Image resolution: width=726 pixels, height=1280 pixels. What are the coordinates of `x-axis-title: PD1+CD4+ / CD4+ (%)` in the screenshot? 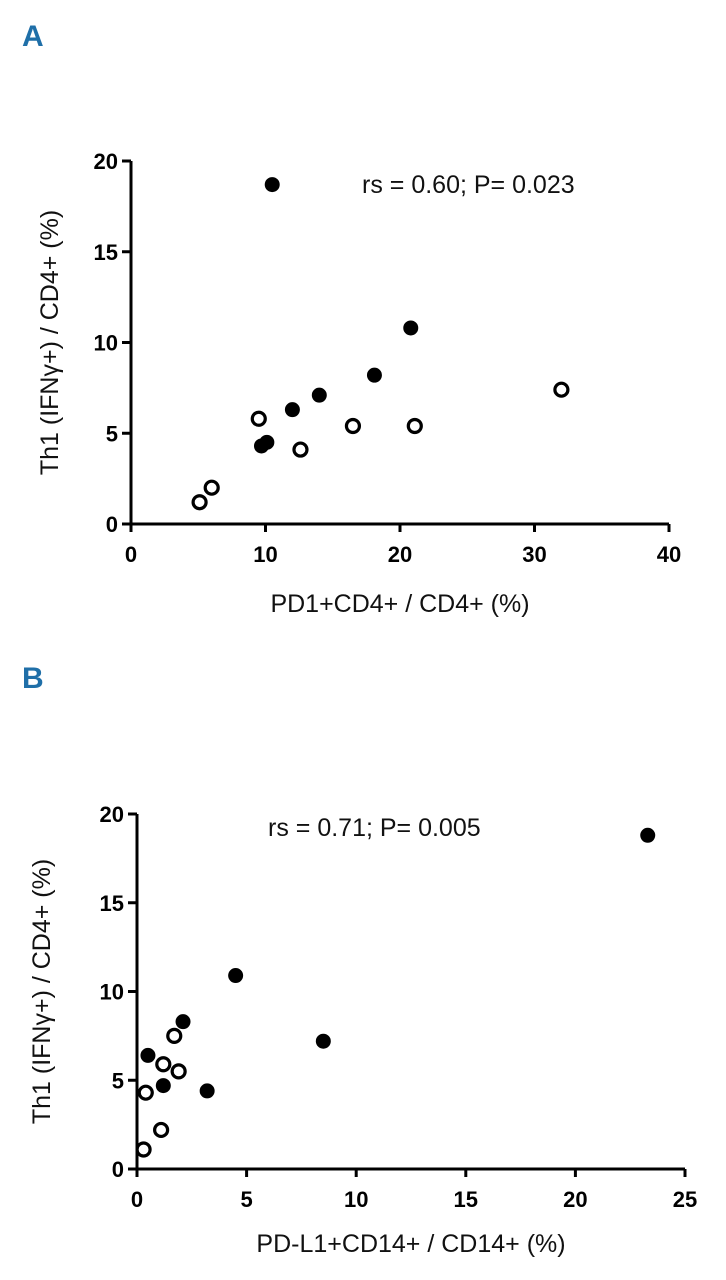 It's located at (399, 604).